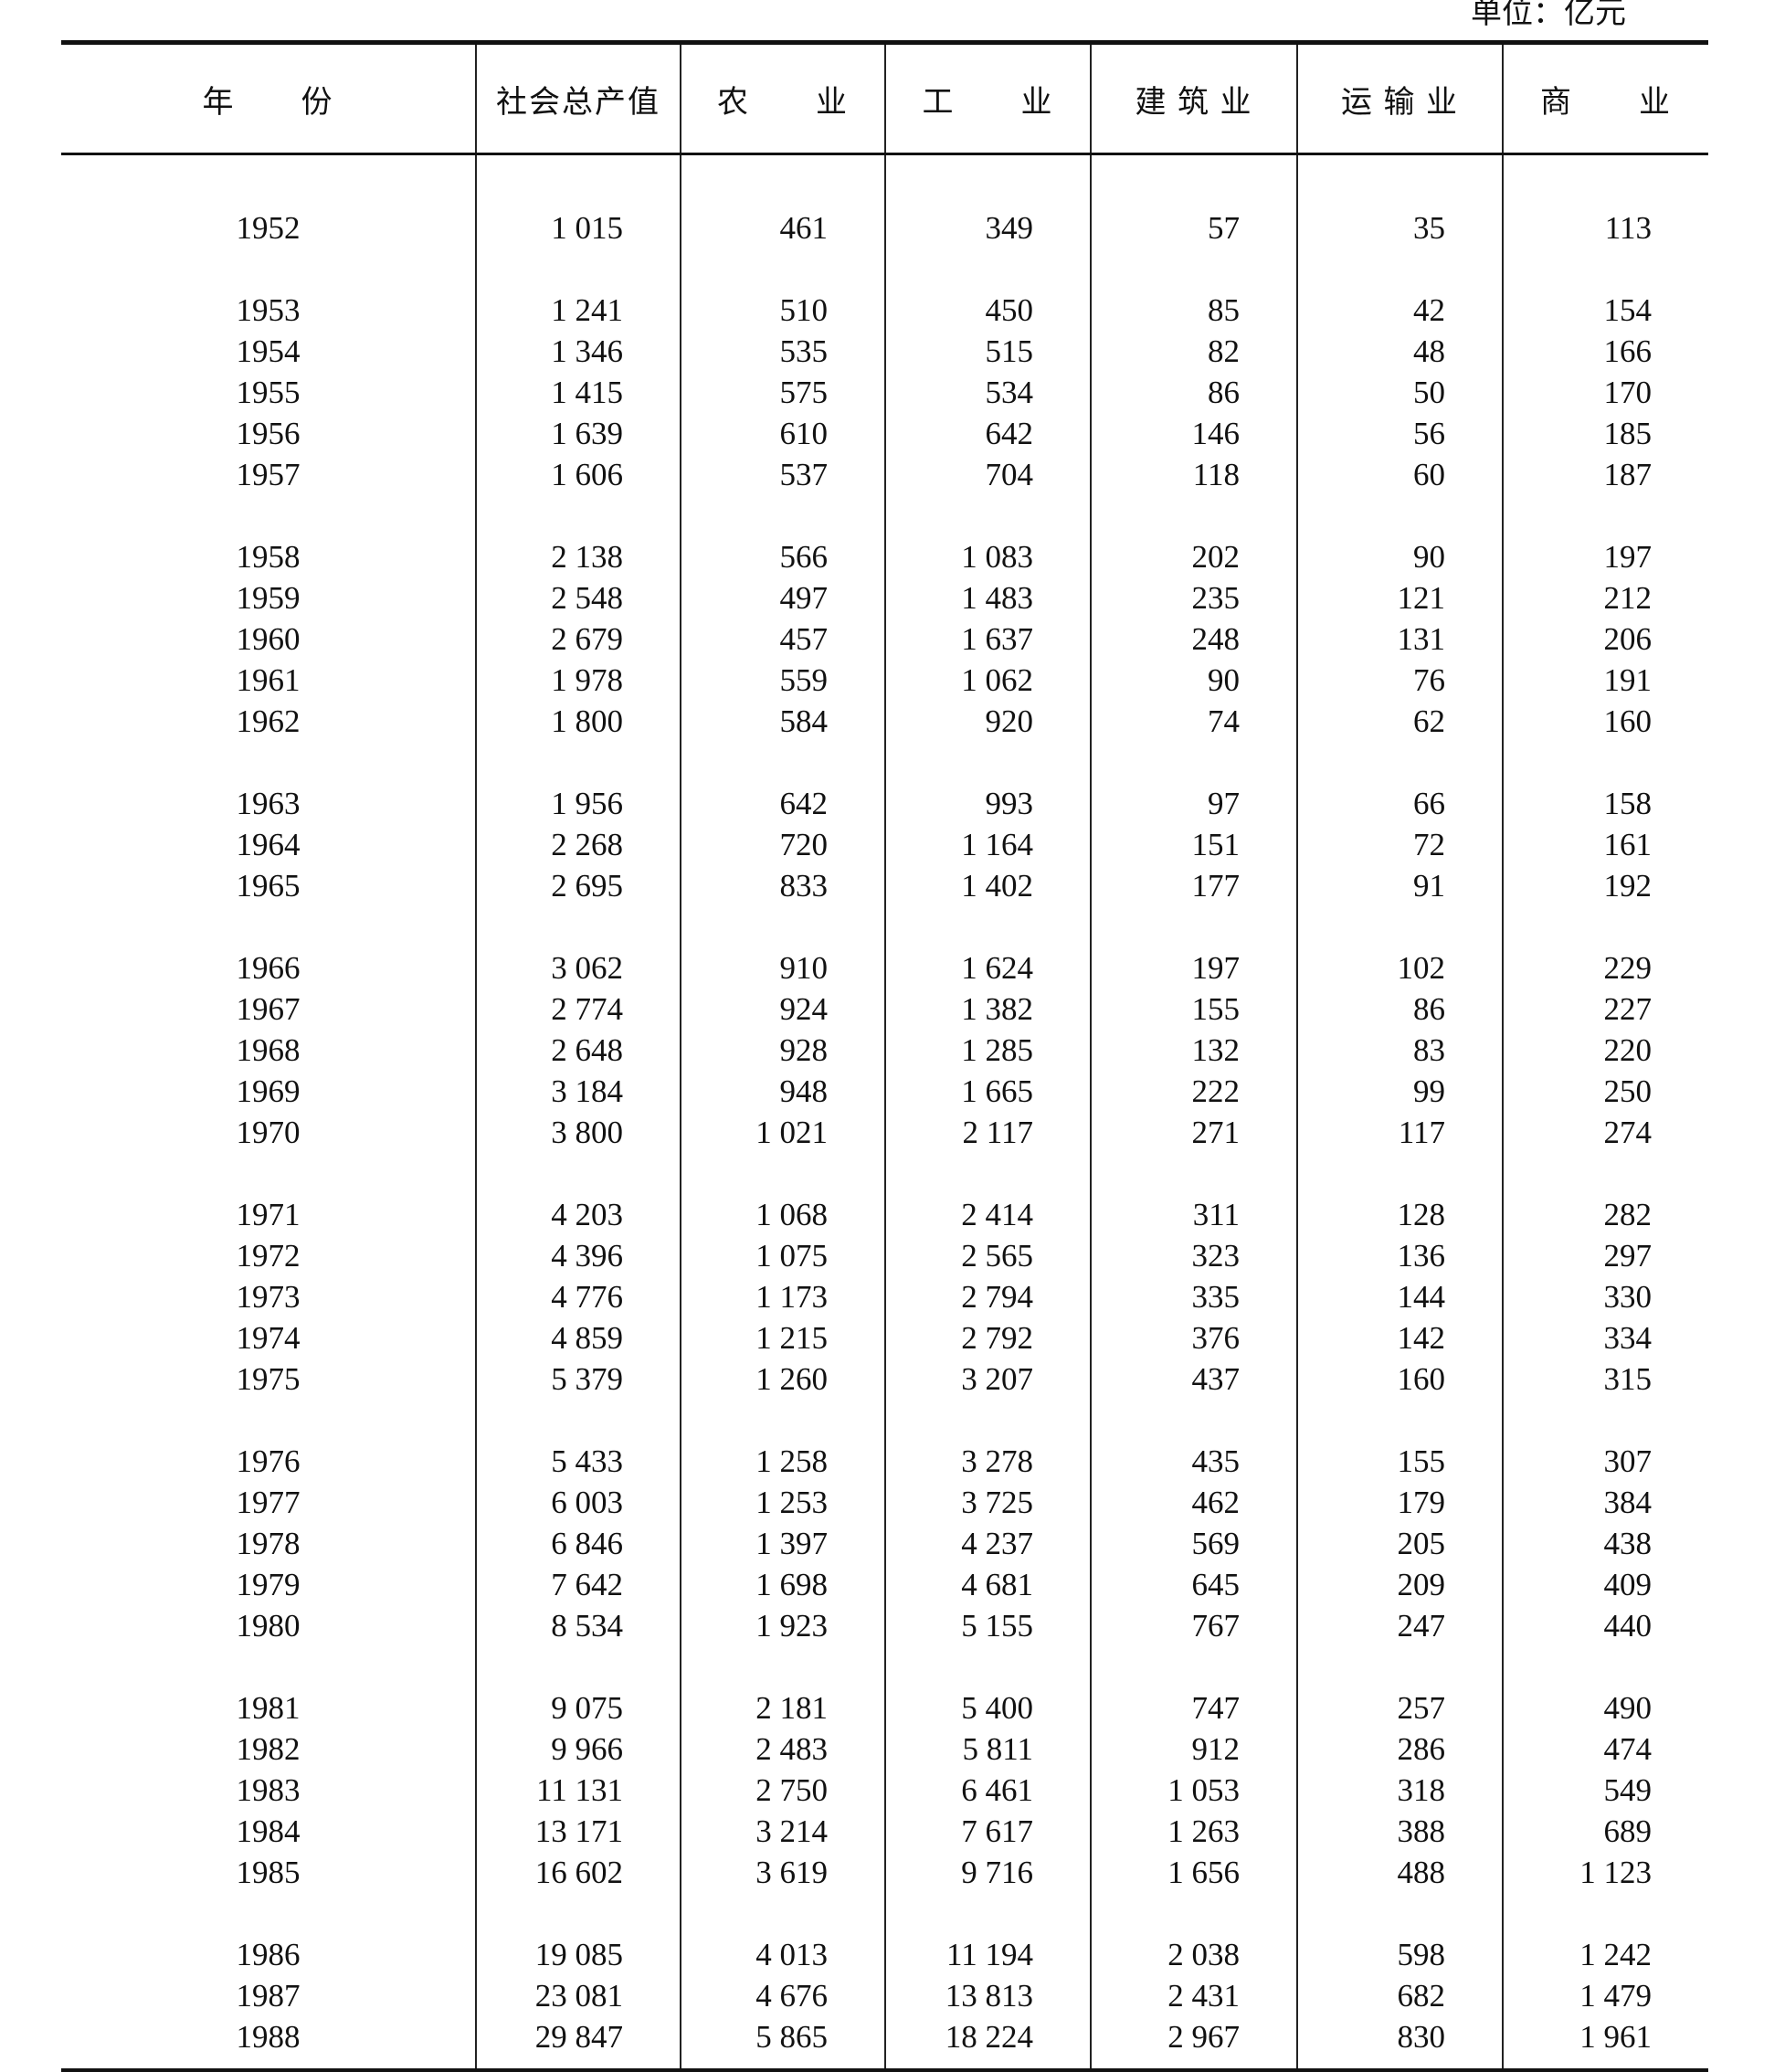  Describe the element at coordinates (578, 803) in the screenshot. I see `cell-total-output: 1 956` at that location.